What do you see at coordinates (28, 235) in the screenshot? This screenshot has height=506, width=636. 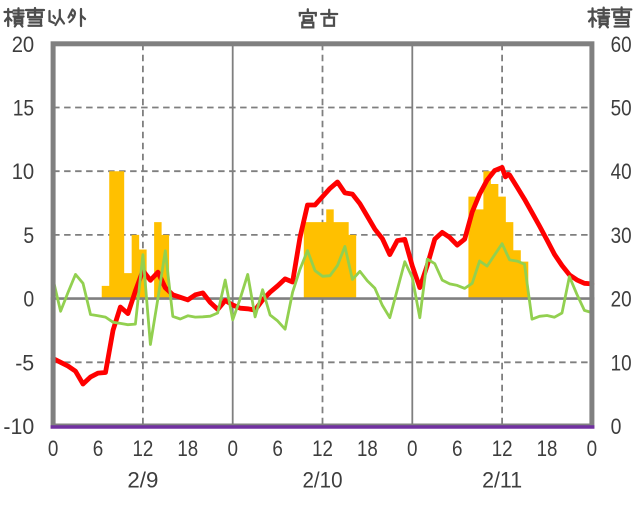 I see `svg-text: 5` at bounding box center [28, 235].